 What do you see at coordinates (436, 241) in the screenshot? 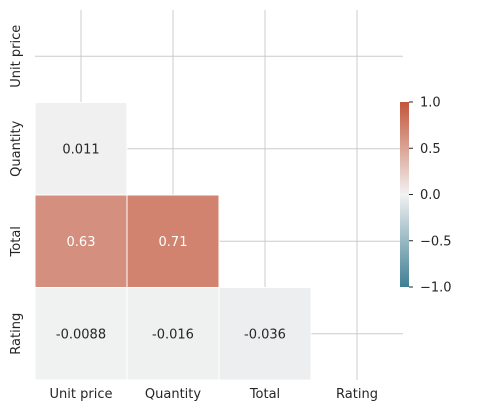
I see `colorbar-tick-label: −0.5` at bounding box center [436, 241].